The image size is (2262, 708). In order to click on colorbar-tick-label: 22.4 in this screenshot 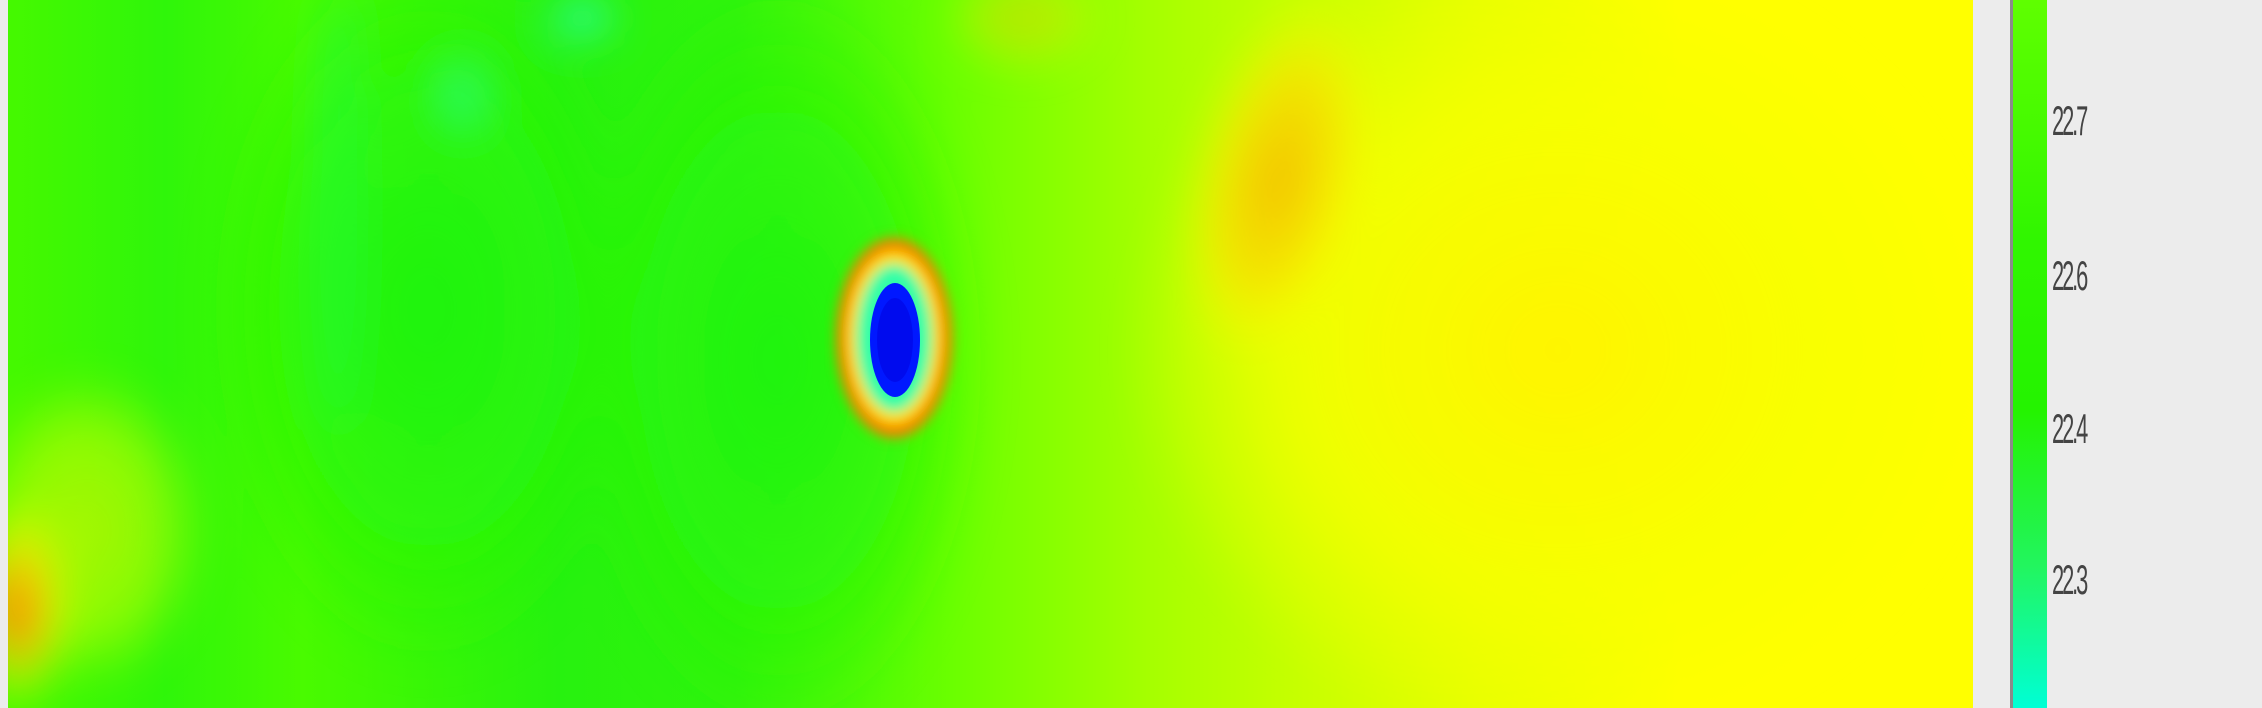, I will do `click(2070, 428)`.